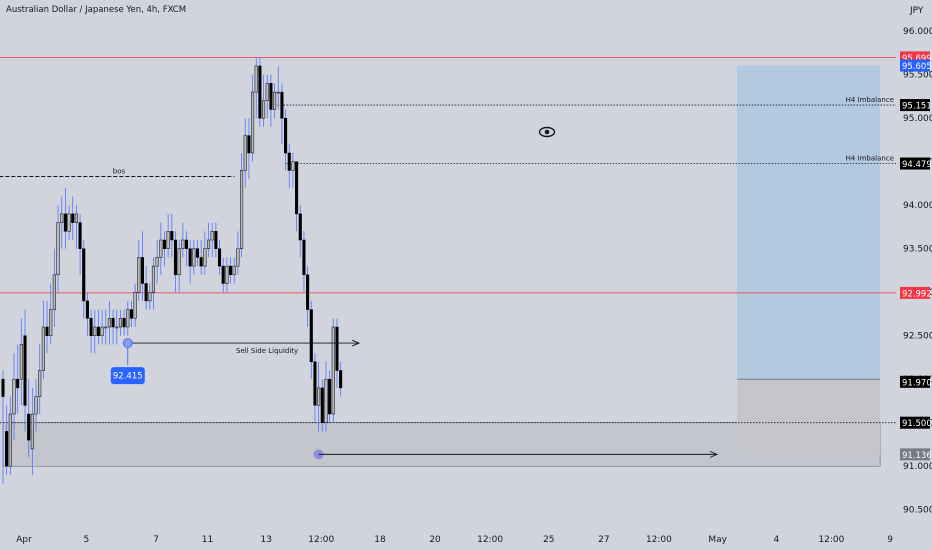 This screenshot has width=932, height=550. What do you see at coordinates (870, 100) in the screenshot?
I see `level-annotation-2: H4 Imbalance` at bounding box center [870, 100].